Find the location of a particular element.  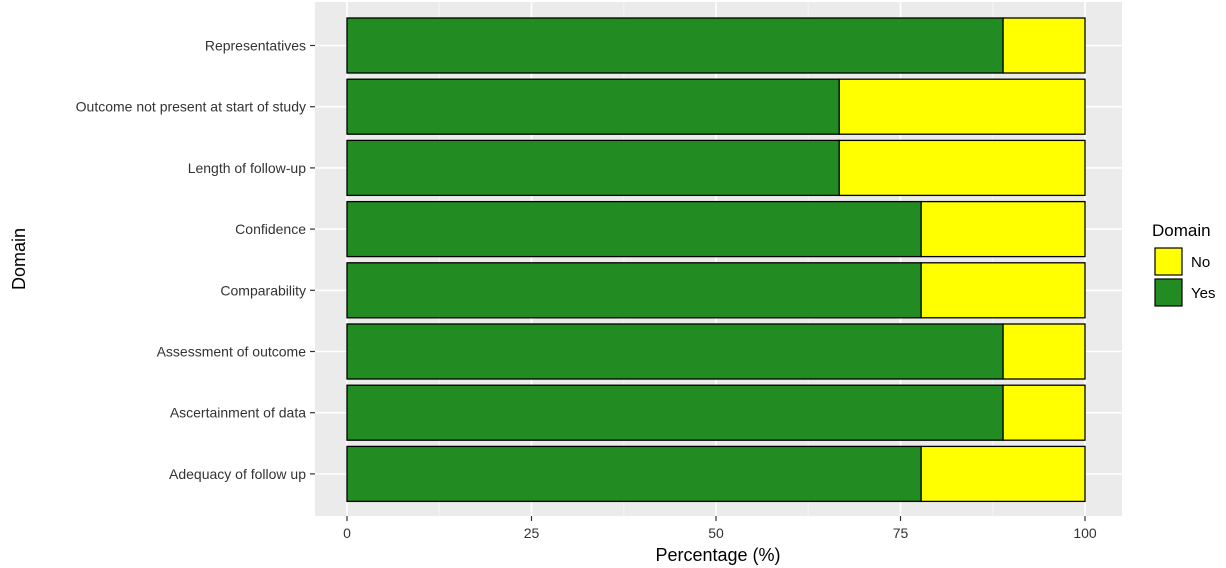

y-tick-label: Assessment of outcome is located at coordinates (232, 352).